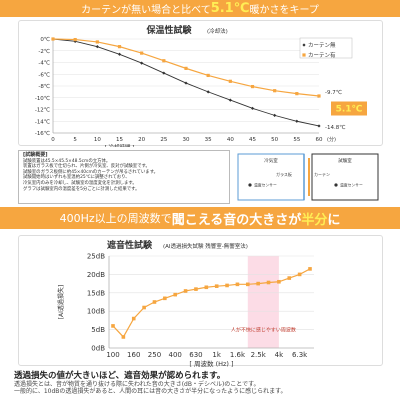 This screenshot has height=400, width=400. I want to click on test-room-label: 試験室, so click(345, 160).